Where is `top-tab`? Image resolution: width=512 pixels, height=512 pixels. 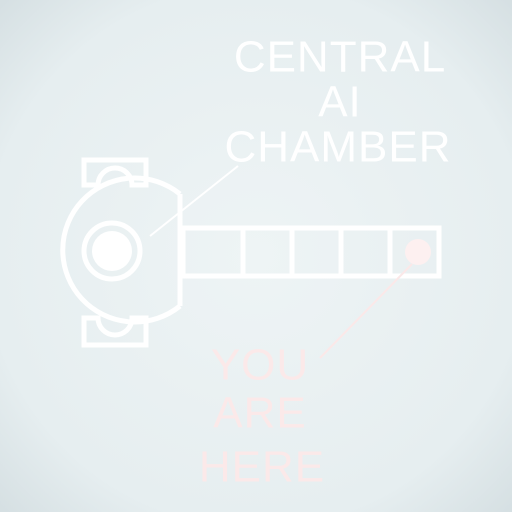
top-tab is located at coordinates (115, 172).